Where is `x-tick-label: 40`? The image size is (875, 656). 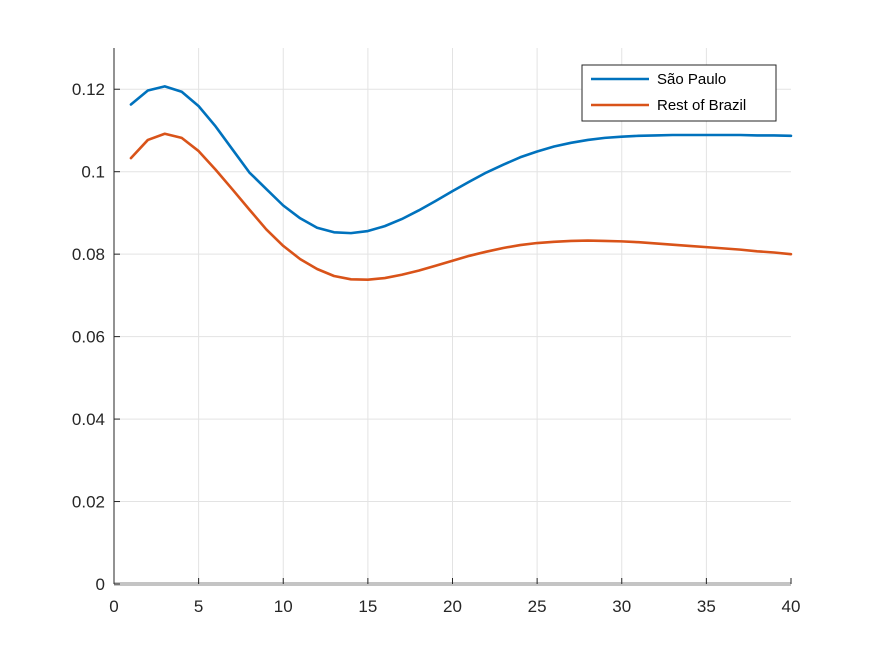 x-tick-label: 40 is located at coordinates (791, 606).